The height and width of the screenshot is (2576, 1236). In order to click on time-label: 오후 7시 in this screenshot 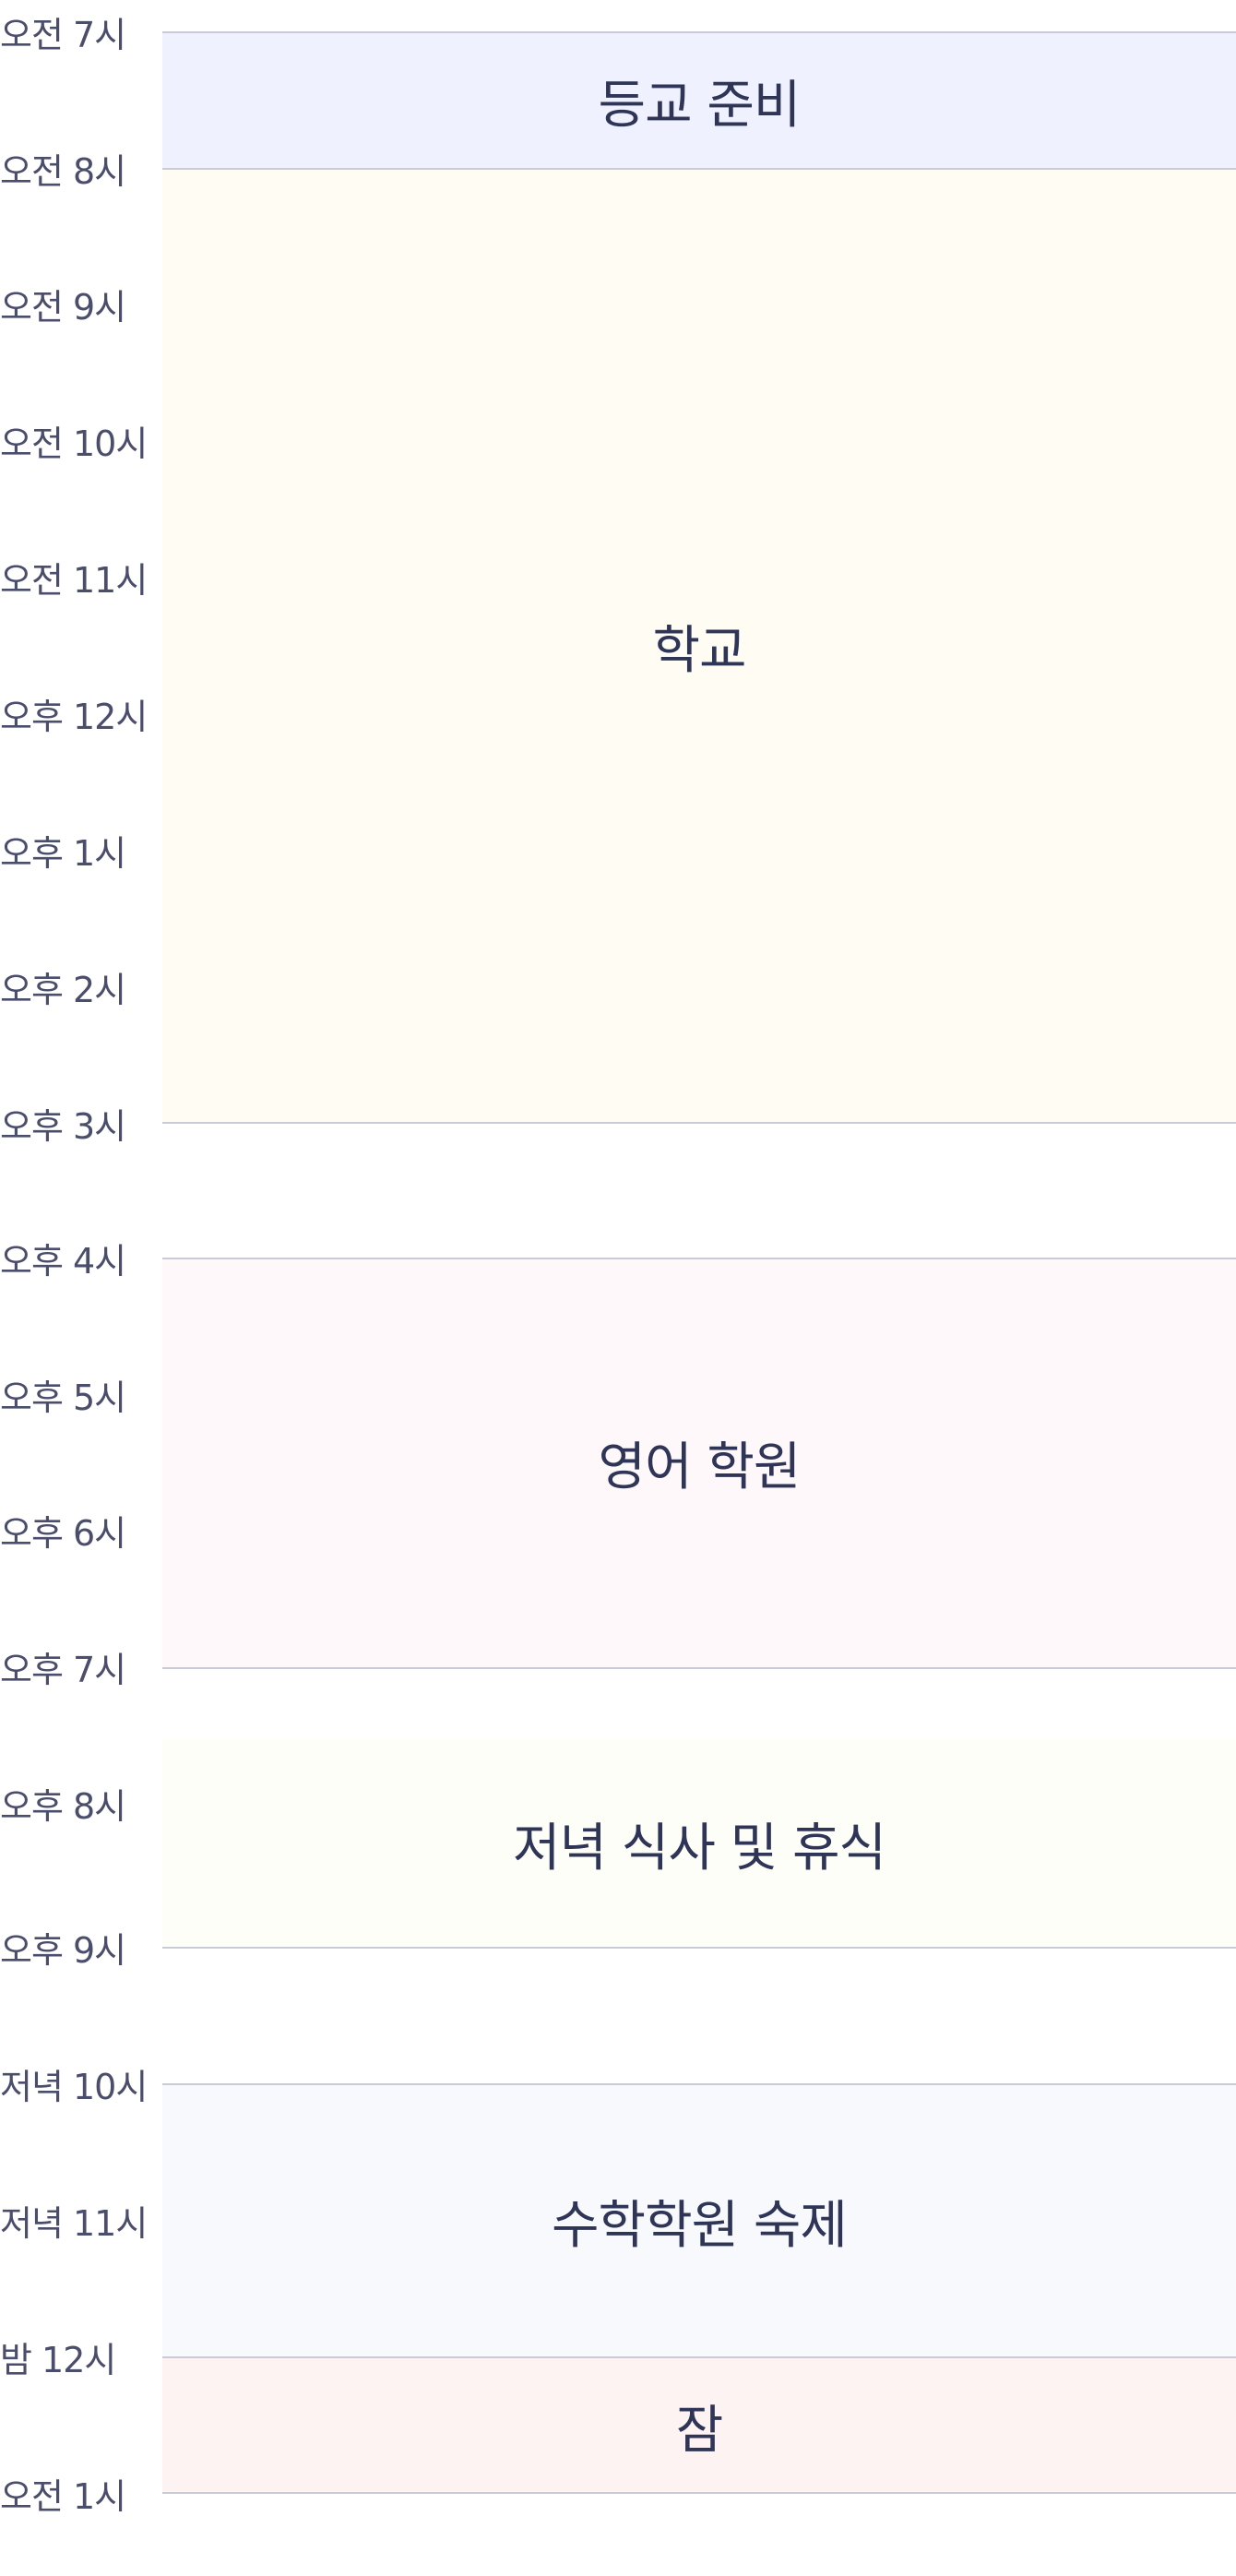, I will do `click(63, 1670)`.